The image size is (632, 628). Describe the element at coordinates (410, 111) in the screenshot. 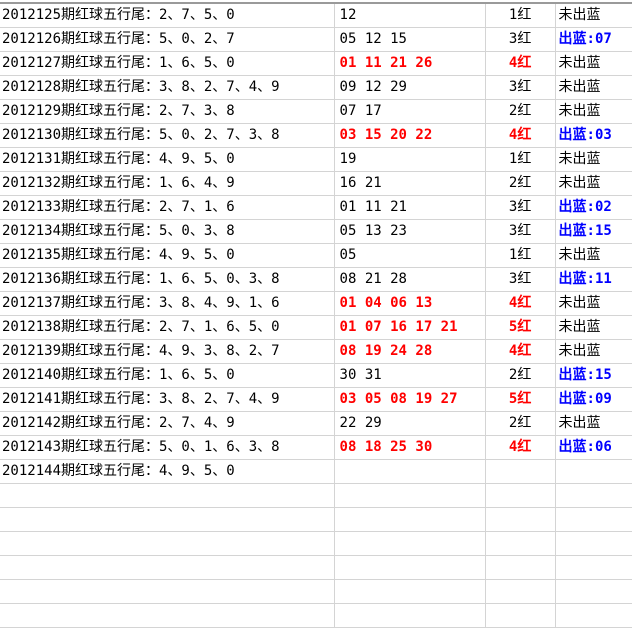

I see `numbers-cell: 07 17` at that location.